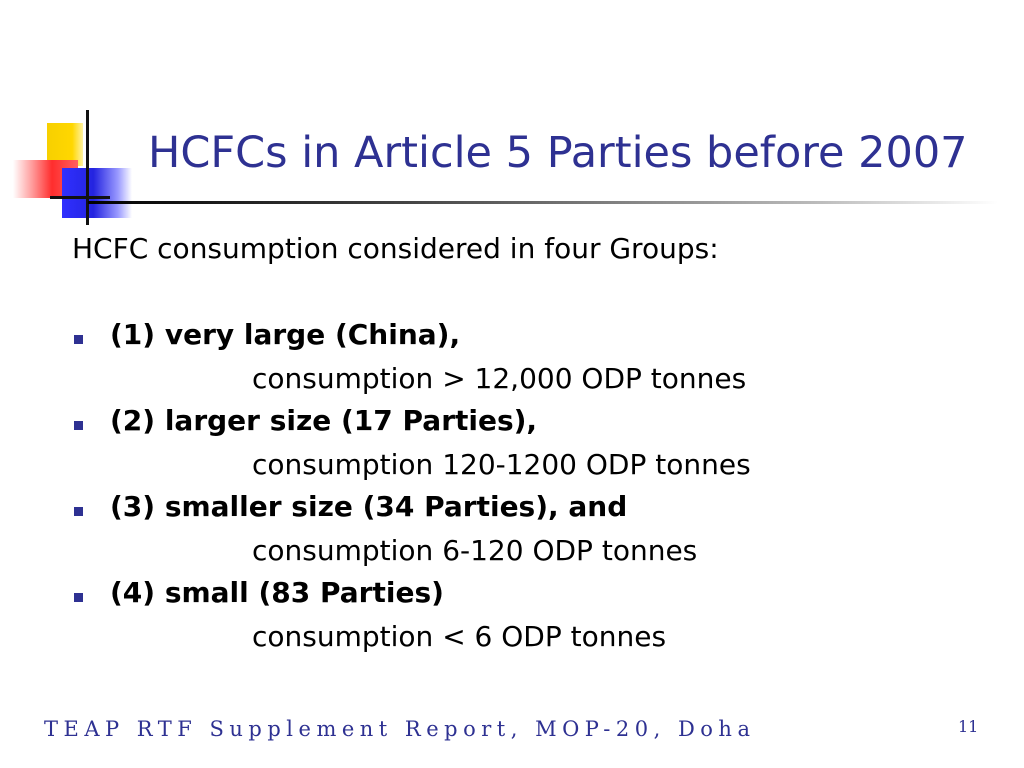  I want to click on group-detail: consumption < 6 ODP tonnes, so click(459, 636).